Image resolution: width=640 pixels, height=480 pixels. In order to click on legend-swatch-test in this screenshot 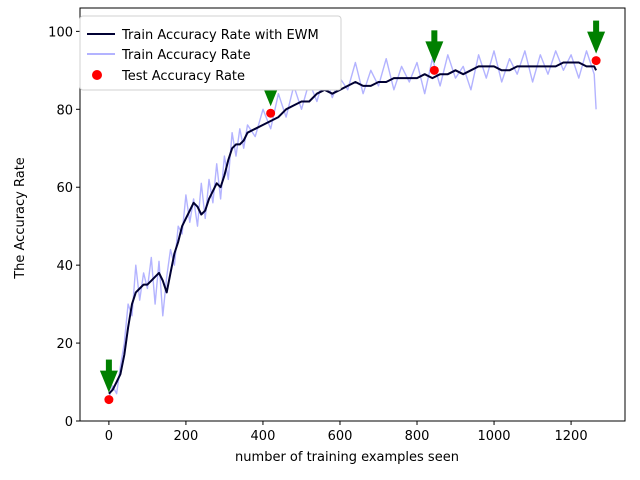, I will do `click(97, 75)`.